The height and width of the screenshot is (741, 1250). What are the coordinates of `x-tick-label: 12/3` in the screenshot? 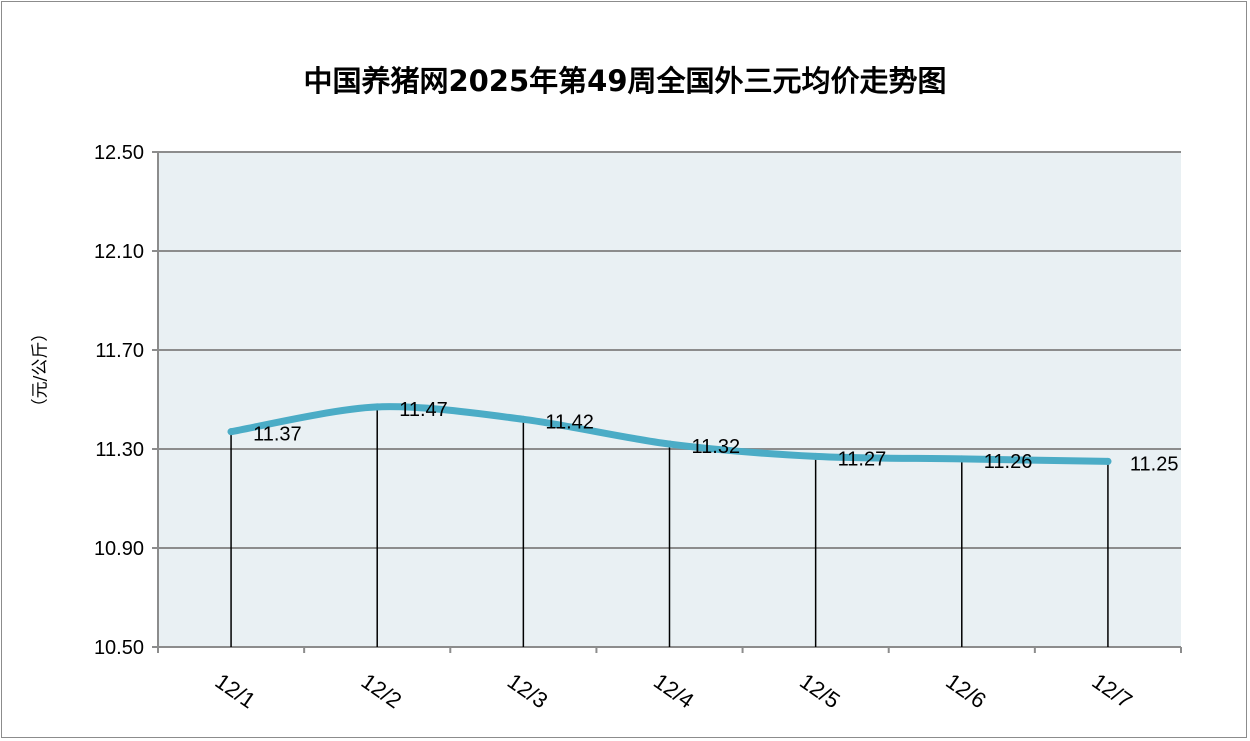 It's located at (527, 690).